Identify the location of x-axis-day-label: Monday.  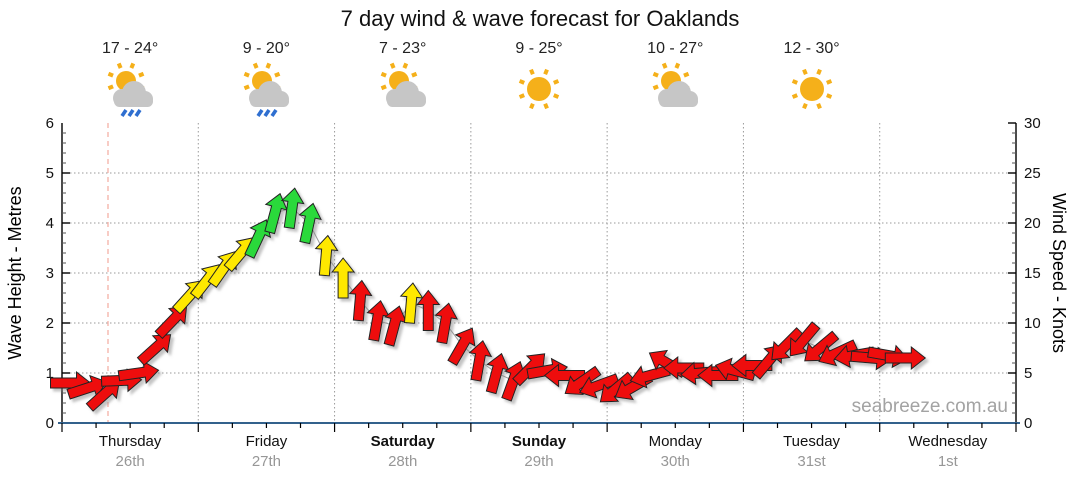
(675, 441).